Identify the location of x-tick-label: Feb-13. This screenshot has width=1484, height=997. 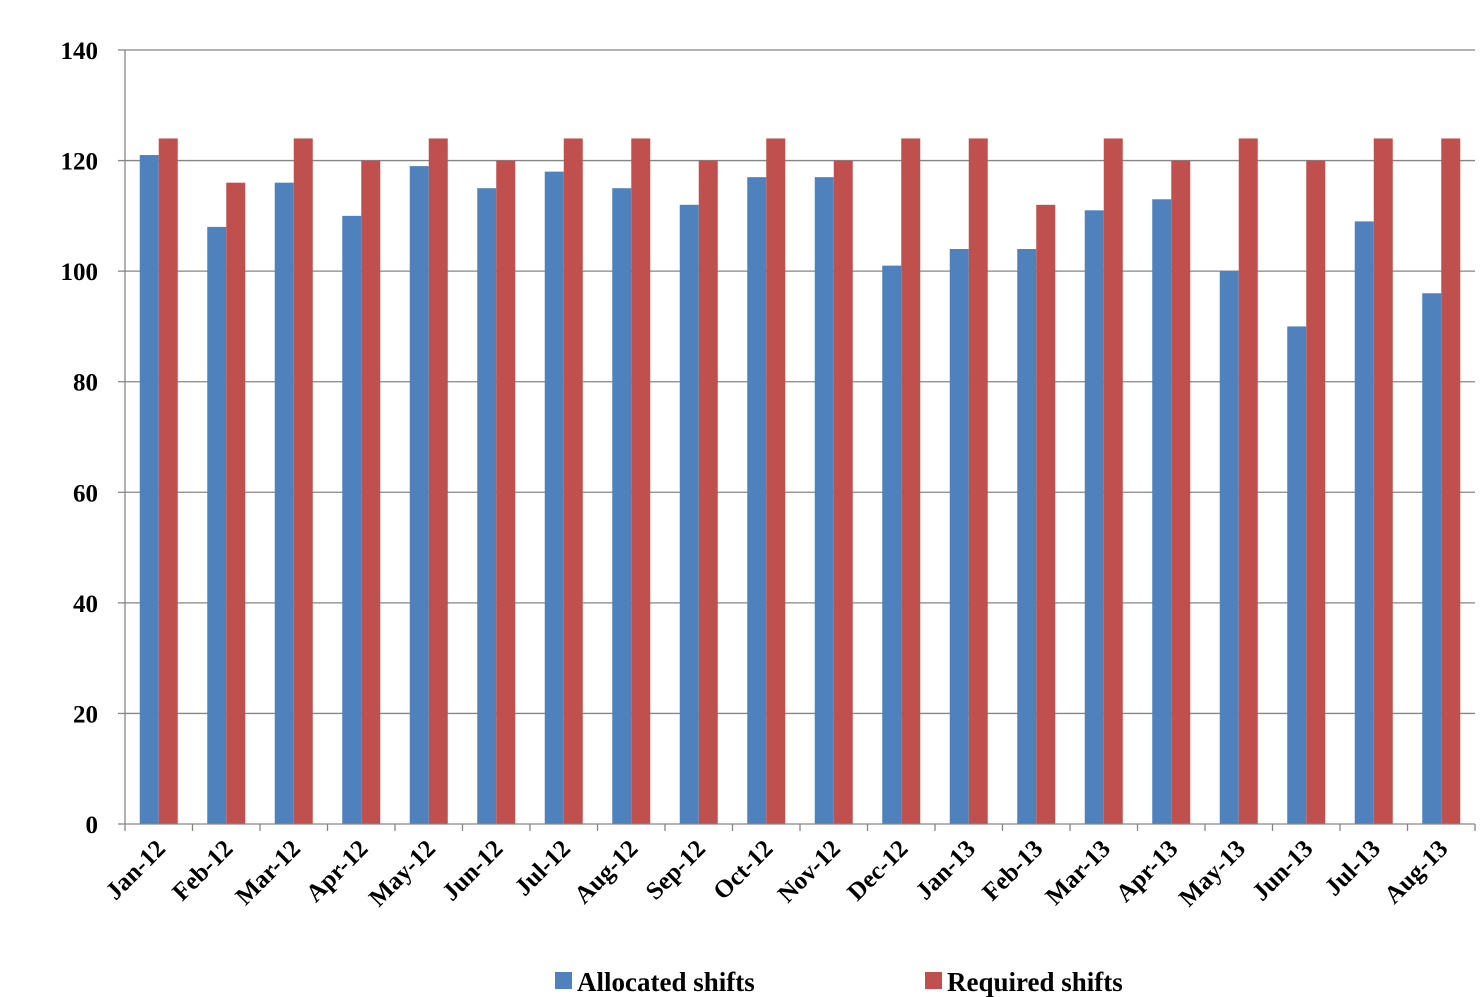
(1012, 870).